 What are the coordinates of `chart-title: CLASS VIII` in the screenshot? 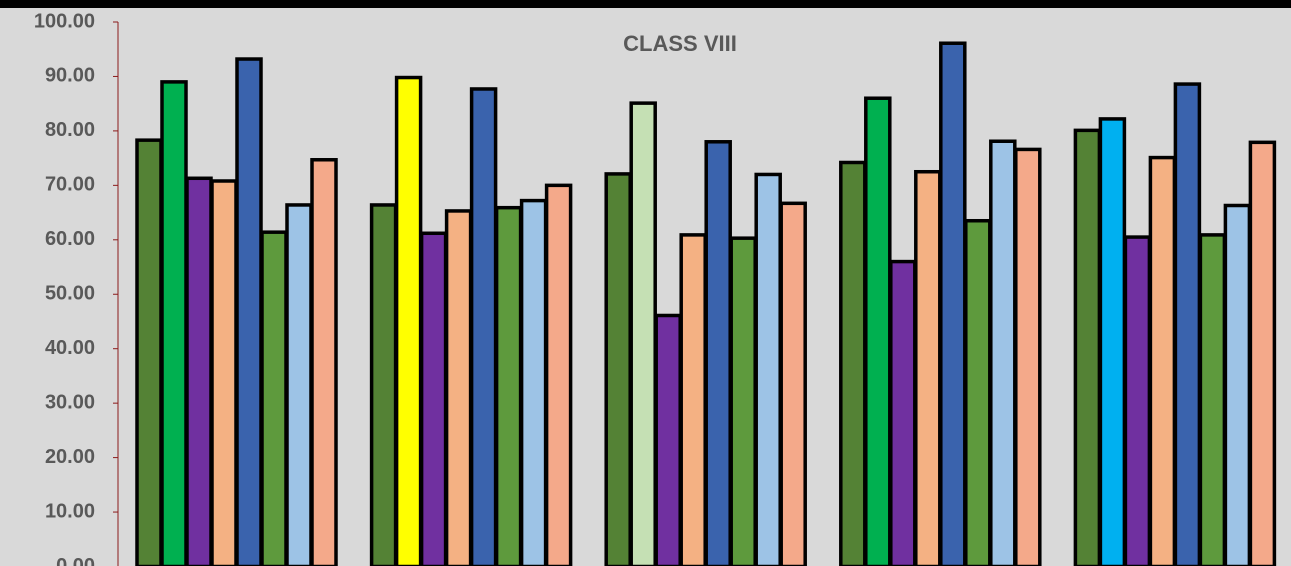 It's located at (680, 43).